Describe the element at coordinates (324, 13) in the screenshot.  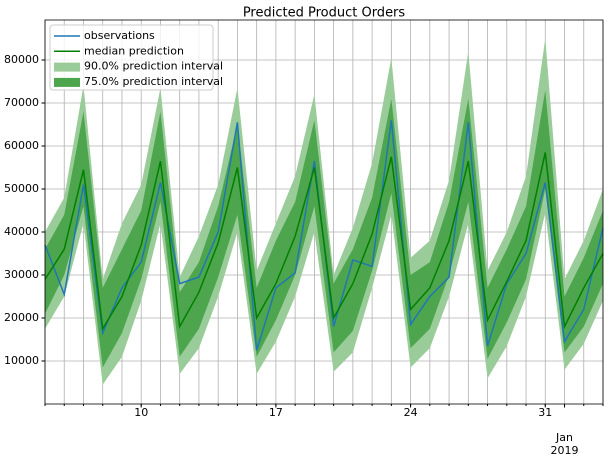
I see `chart-title: Predicted Product Orders` at that location.